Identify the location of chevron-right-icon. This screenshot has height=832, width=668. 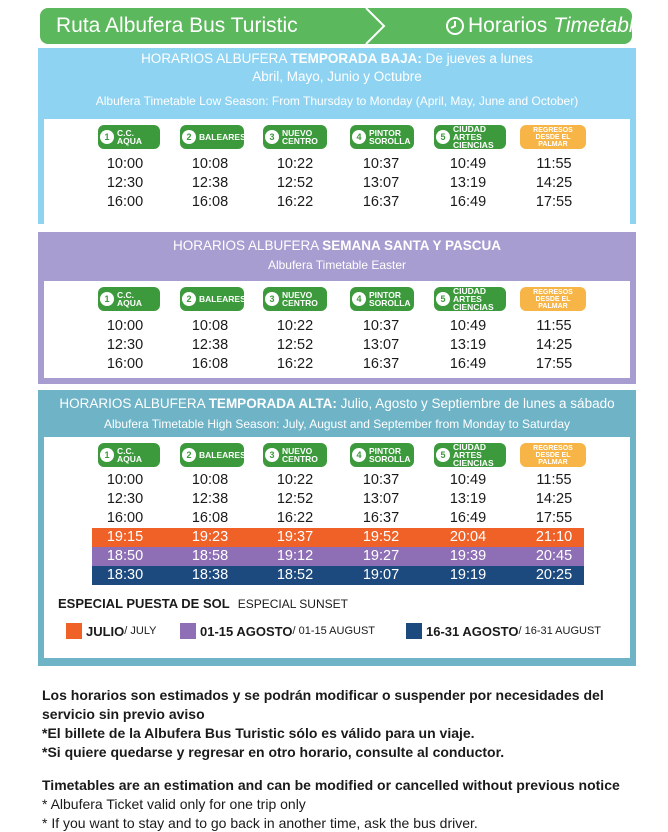
(375, 26).